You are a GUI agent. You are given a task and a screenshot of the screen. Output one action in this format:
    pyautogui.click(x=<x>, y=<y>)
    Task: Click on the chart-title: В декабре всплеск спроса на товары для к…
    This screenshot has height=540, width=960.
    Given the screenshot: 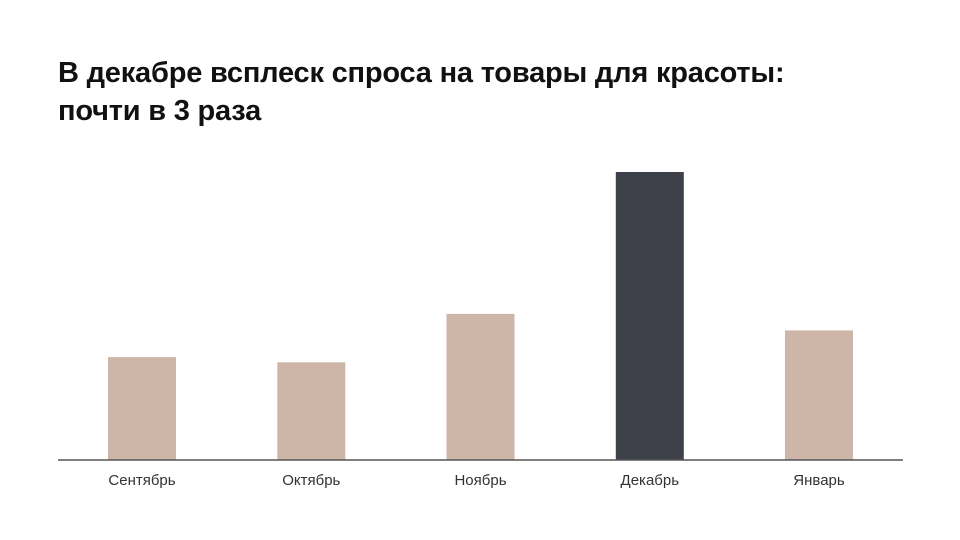 What is the action you would take?
    pyautogui.click(x=488, y=92)
    